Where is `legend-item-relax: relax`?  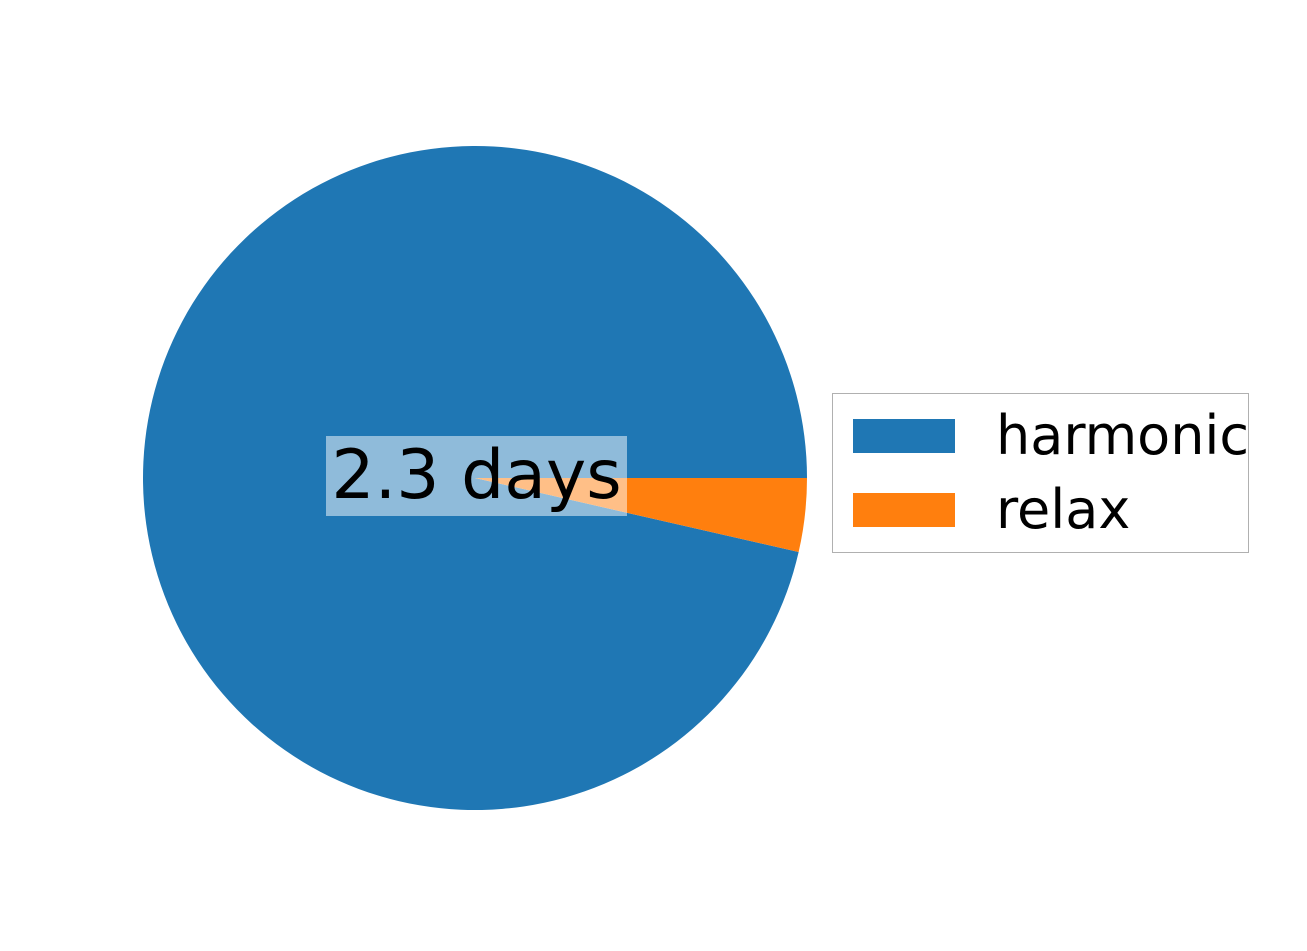
legend-item-relax: relax is located at coordinates (1040, 522).